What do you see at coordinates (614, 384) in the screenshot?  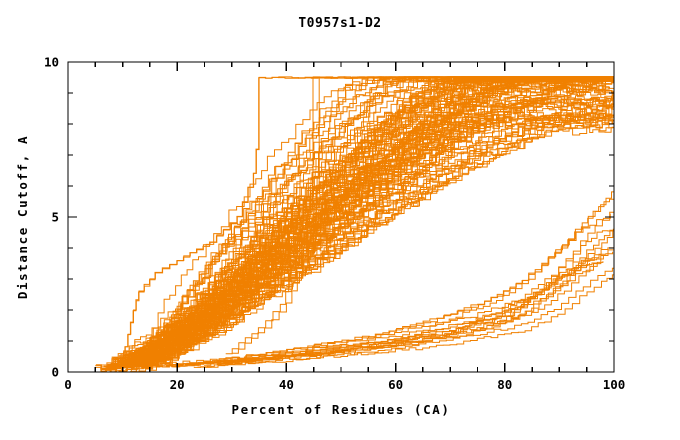 I see `x-tick-label: 100` at bounding box center [614, 384].